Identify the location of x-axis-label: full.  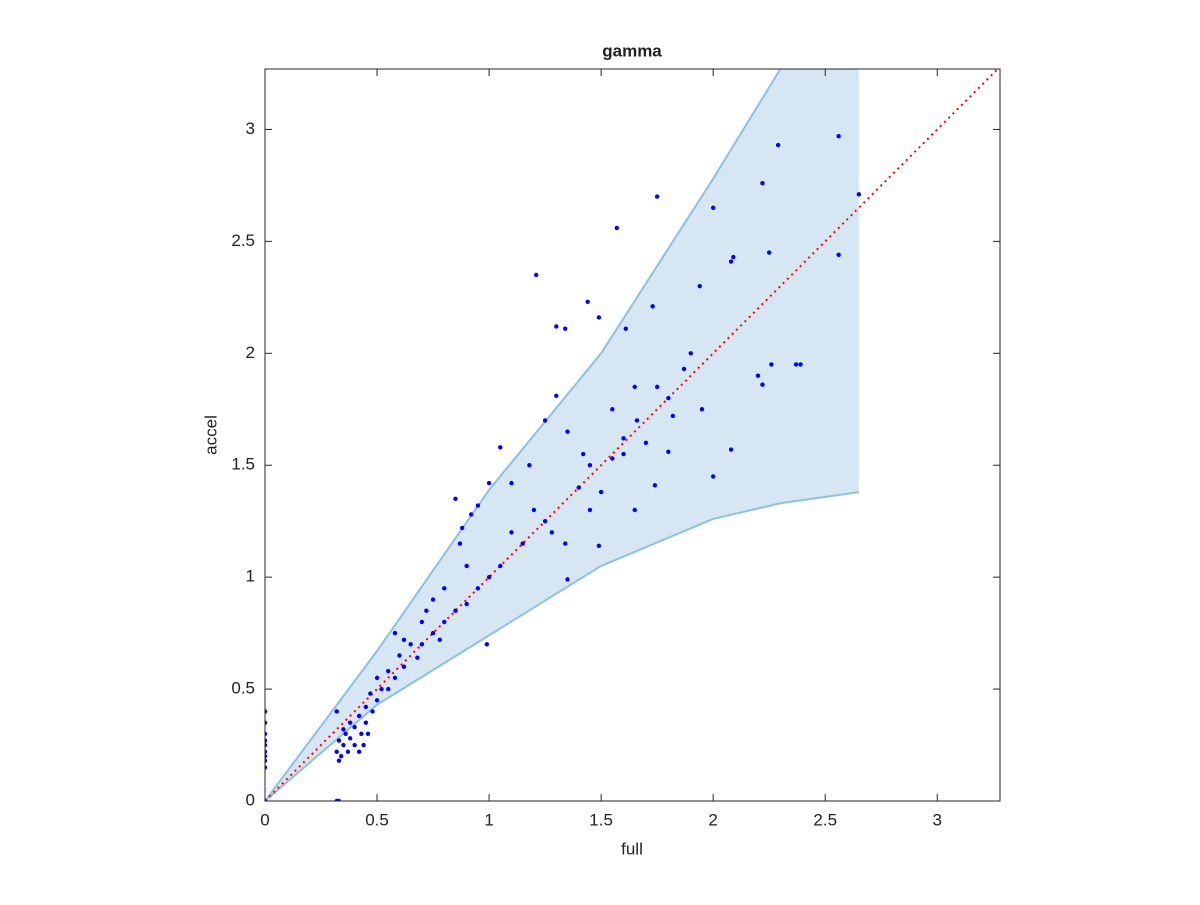
(632, 848).